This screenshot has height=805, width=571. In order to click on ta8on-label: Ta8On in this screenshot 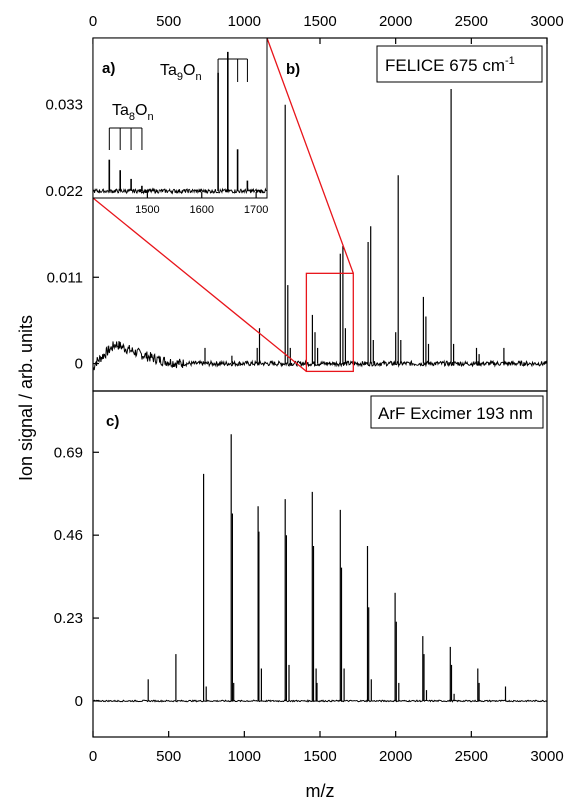, I will do `click(133, 112)`.